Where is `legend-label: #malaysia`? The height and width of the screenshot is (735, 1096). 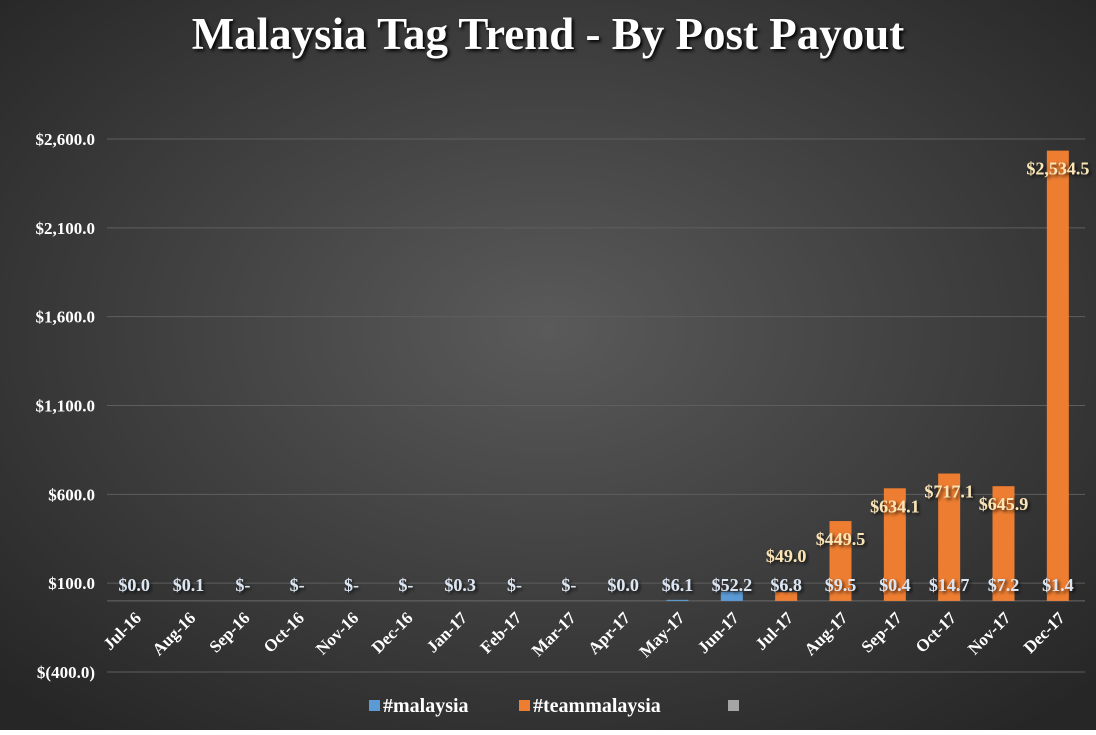 legend-label: #malaysia is located at coordinates (426, 706).